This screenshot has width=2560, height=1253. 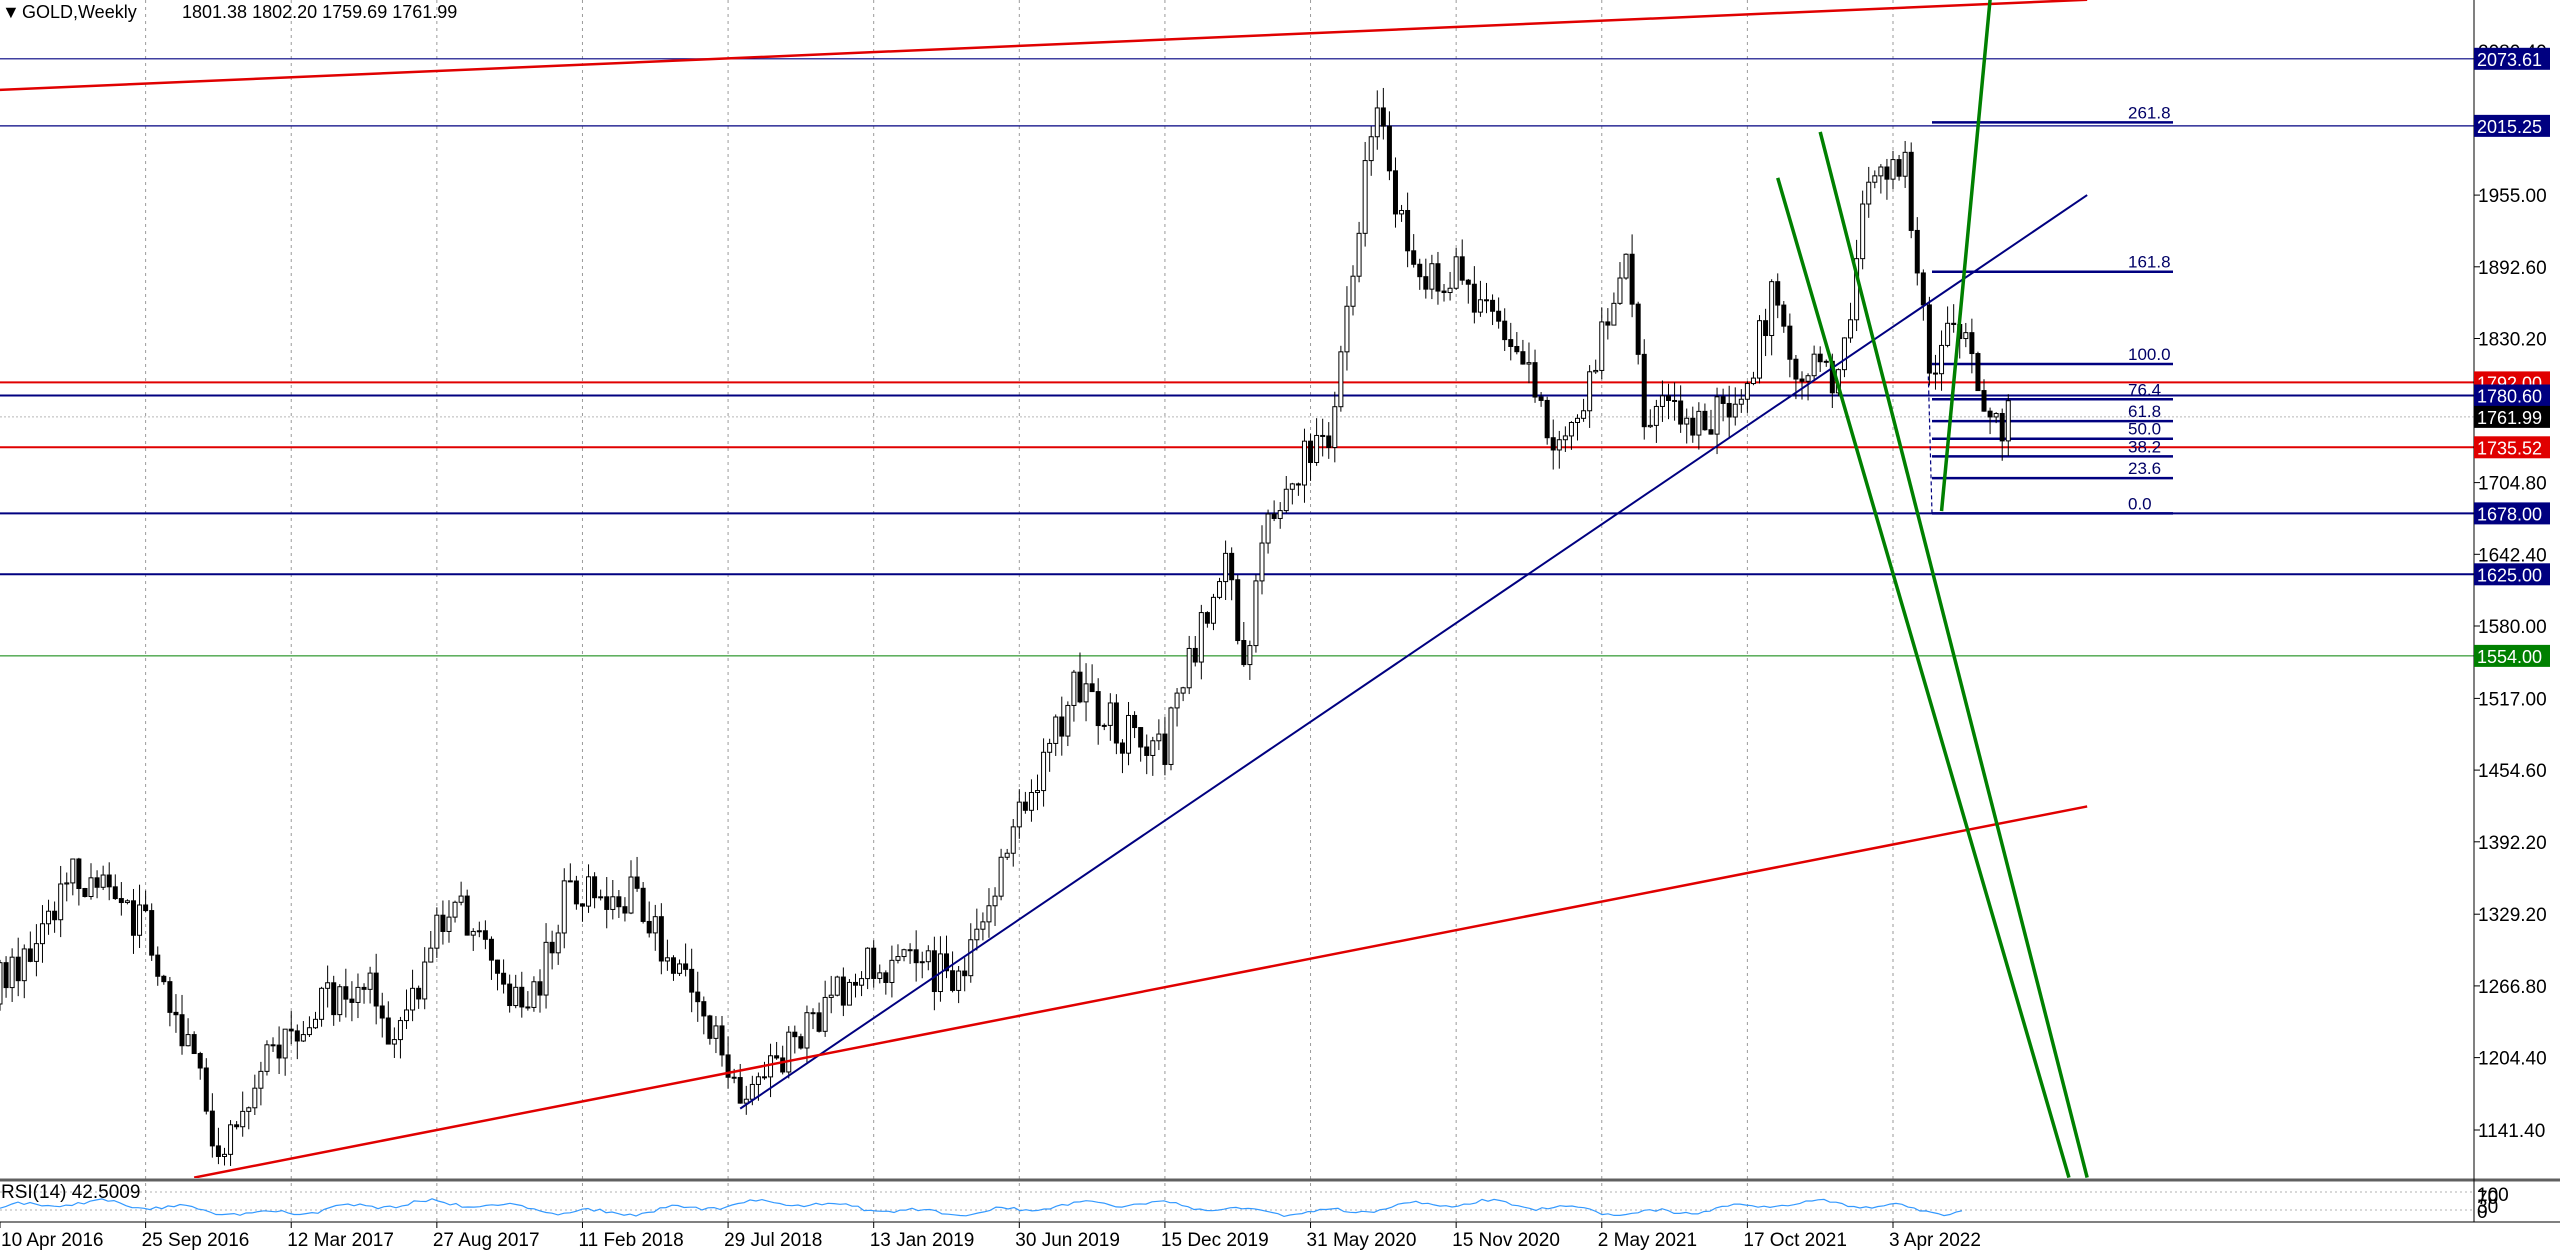 I want to click on rsi-axis-label: 70, so click(x=2487, y=1198).